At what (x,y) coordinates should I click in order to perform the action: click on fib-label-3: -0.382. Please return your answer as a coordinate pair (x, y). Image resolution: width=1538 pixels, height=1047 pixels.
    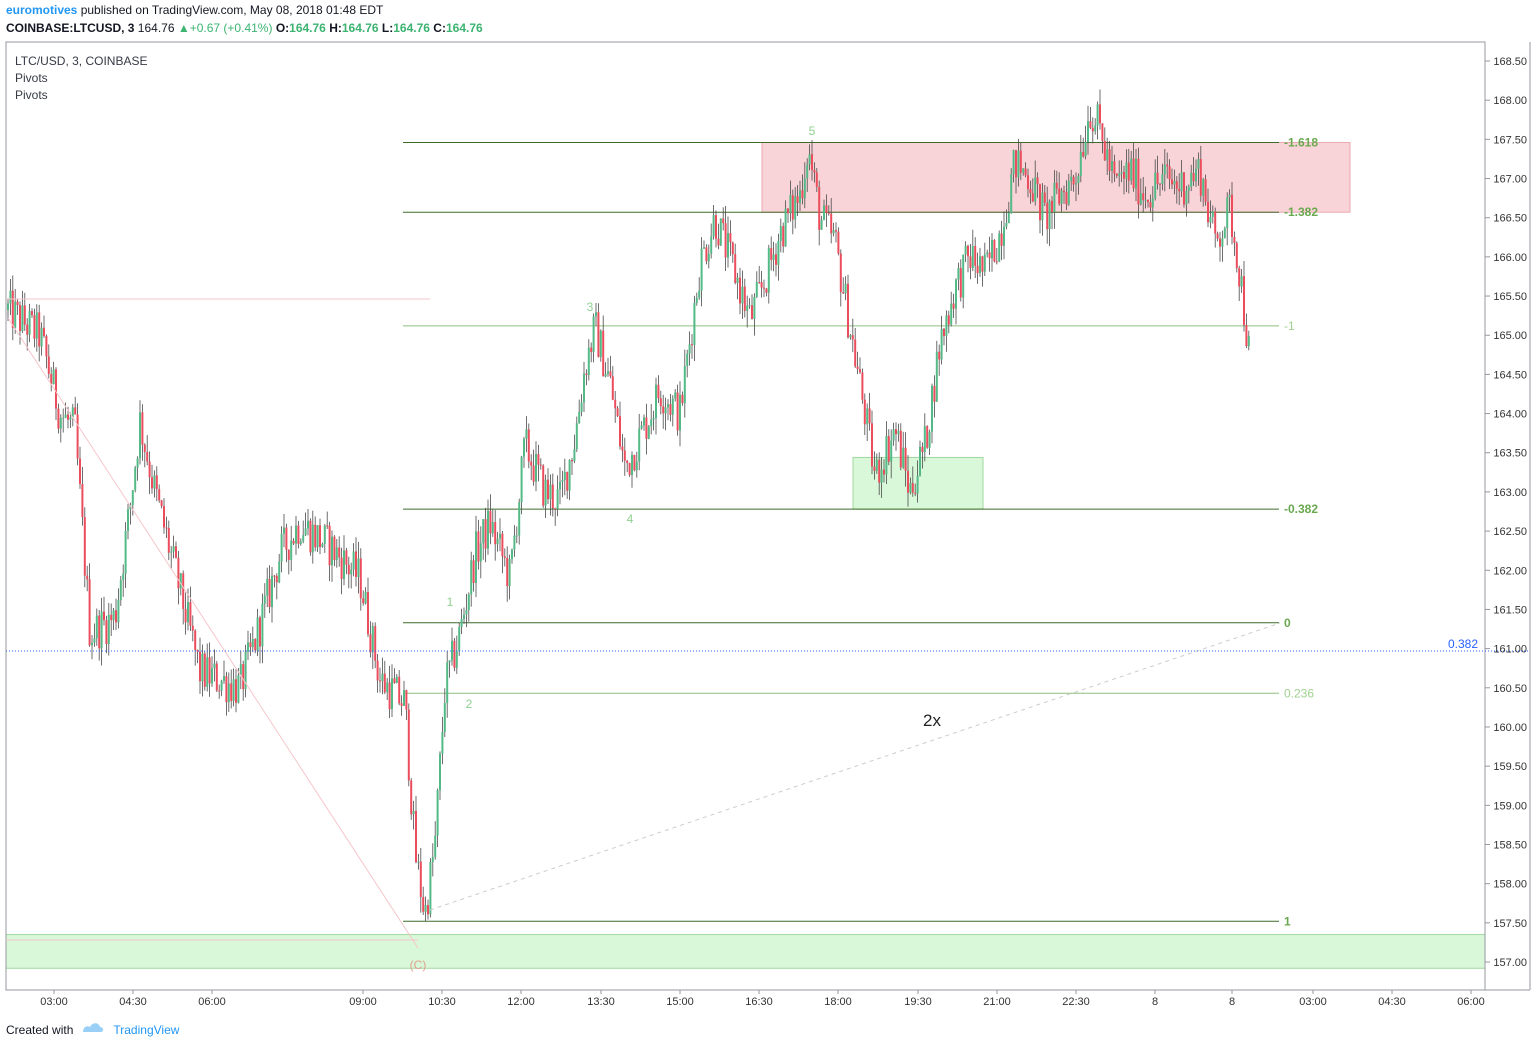
    Looking at the image, I should click on (1301, 509).